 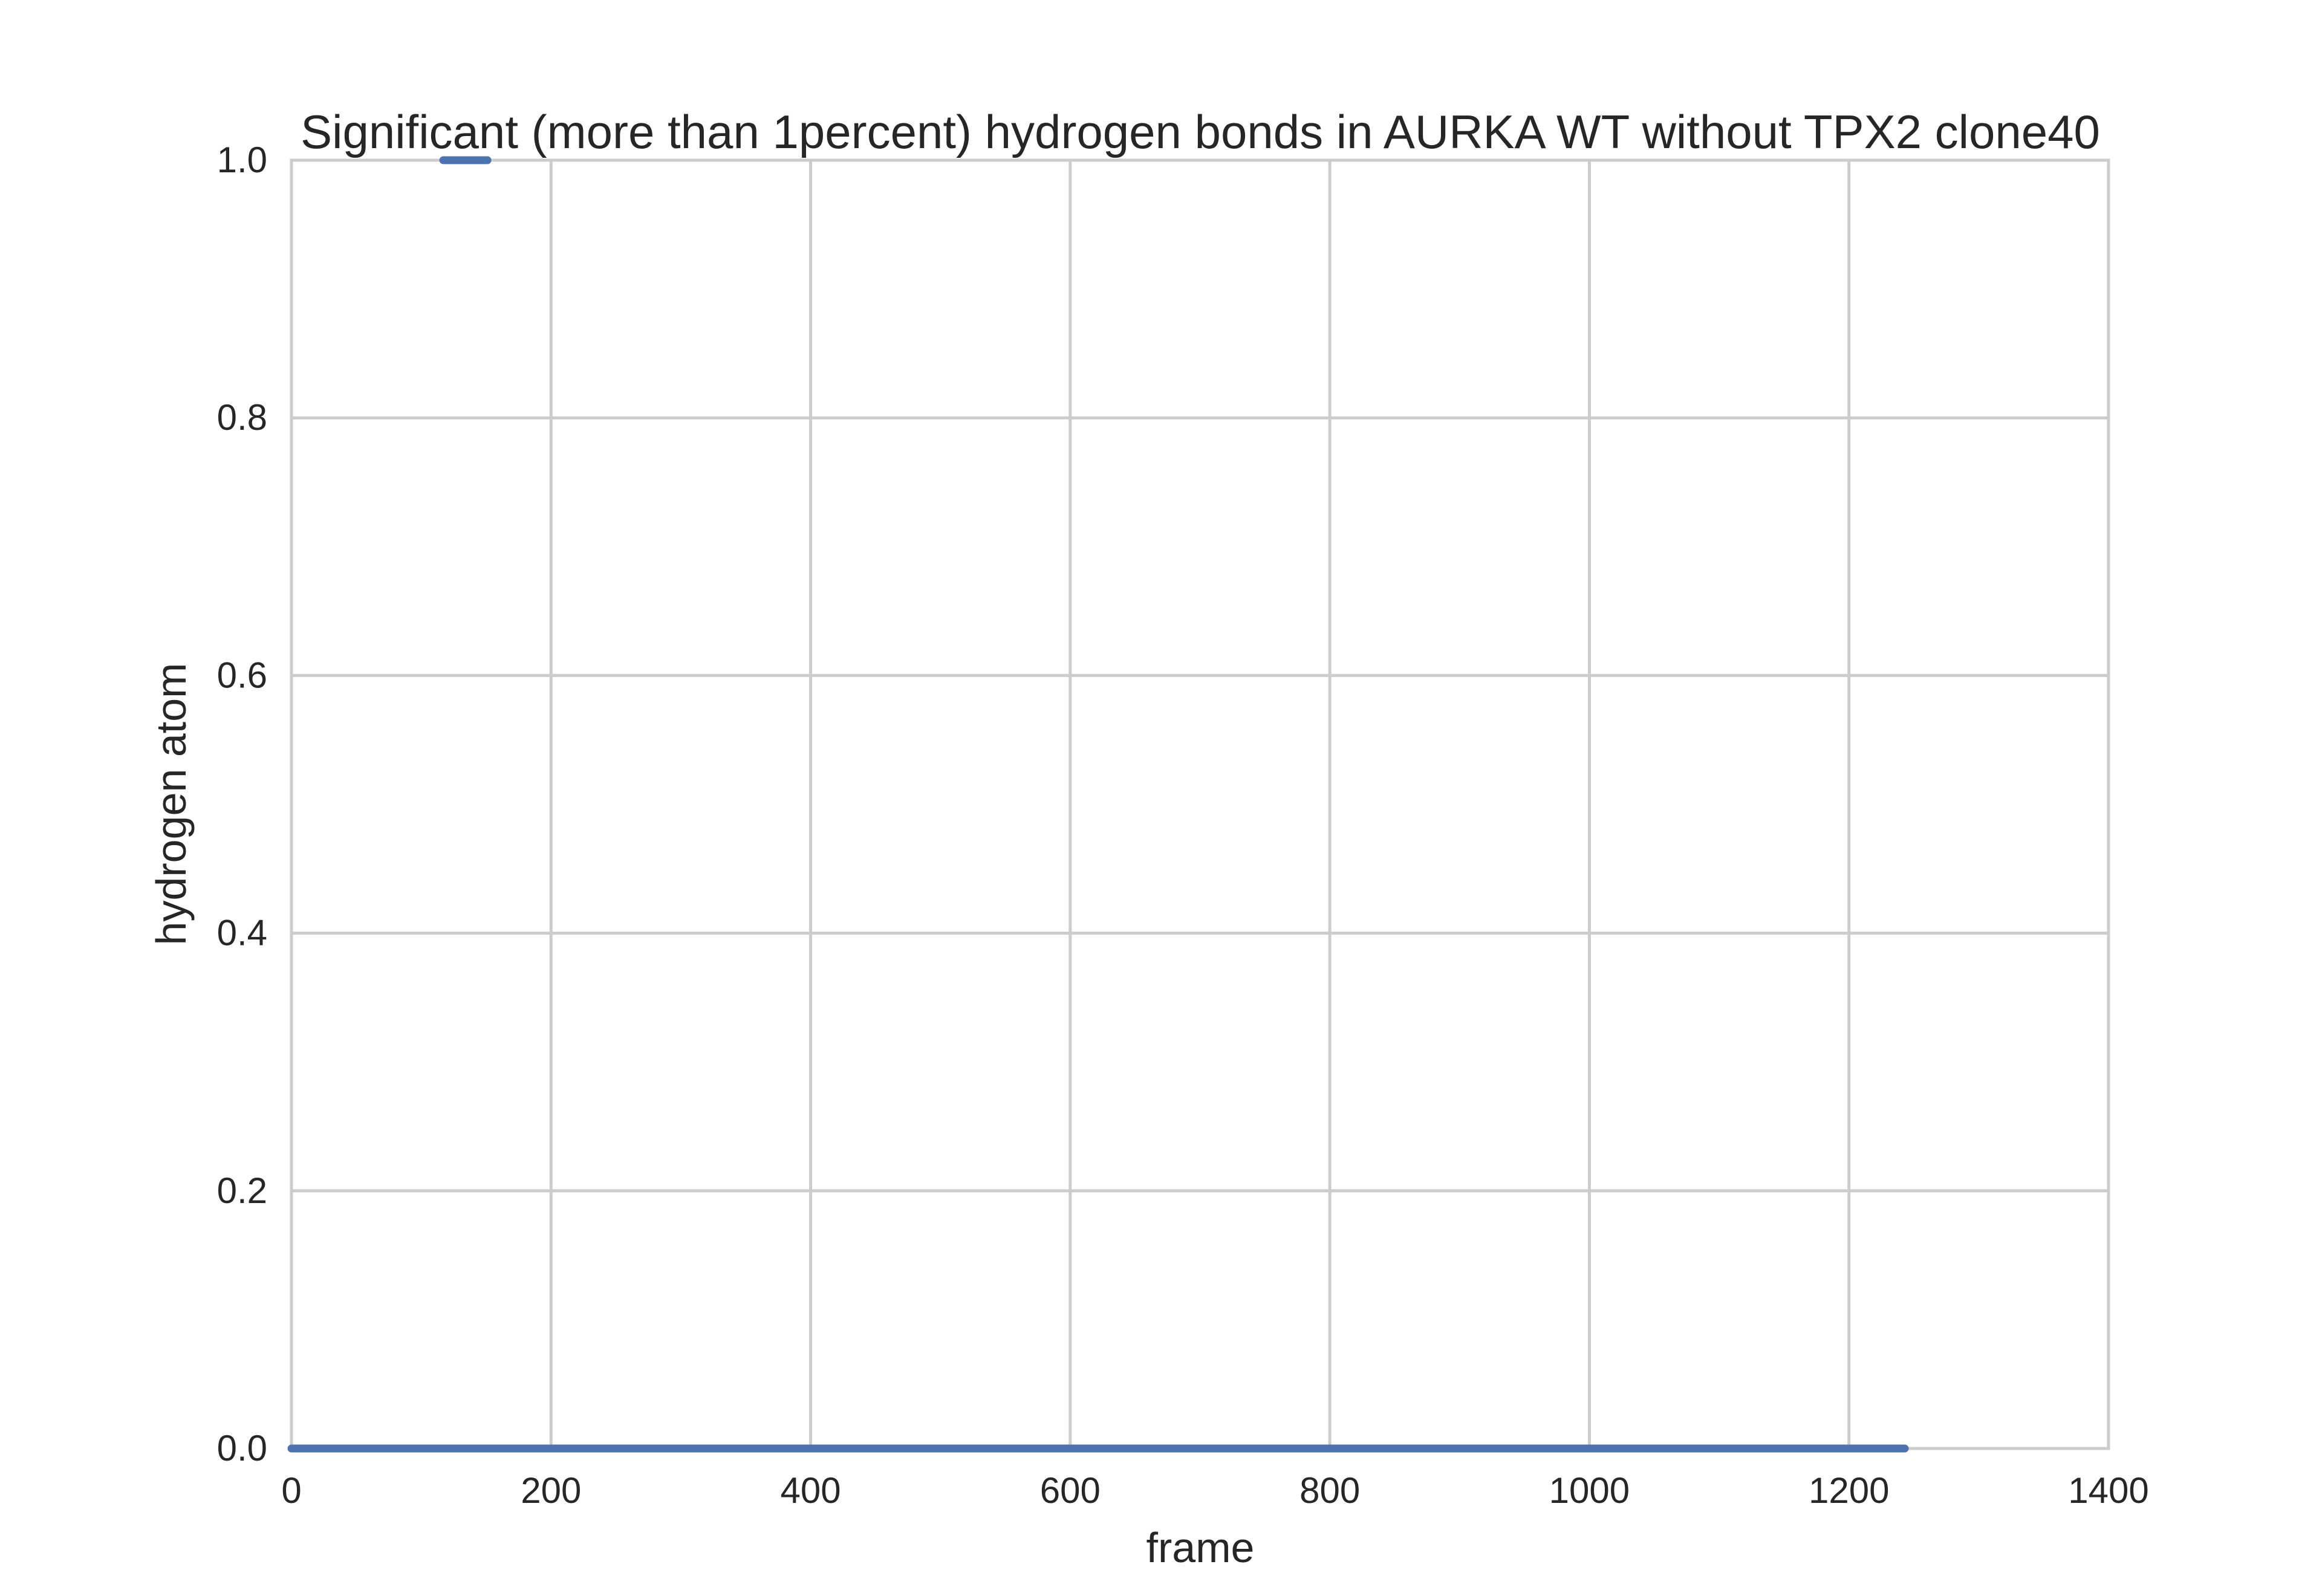 I want to click on x-tick-labels: 0 200 400 600 800 1000 1200 1400, so click(x=1214, y=1490).